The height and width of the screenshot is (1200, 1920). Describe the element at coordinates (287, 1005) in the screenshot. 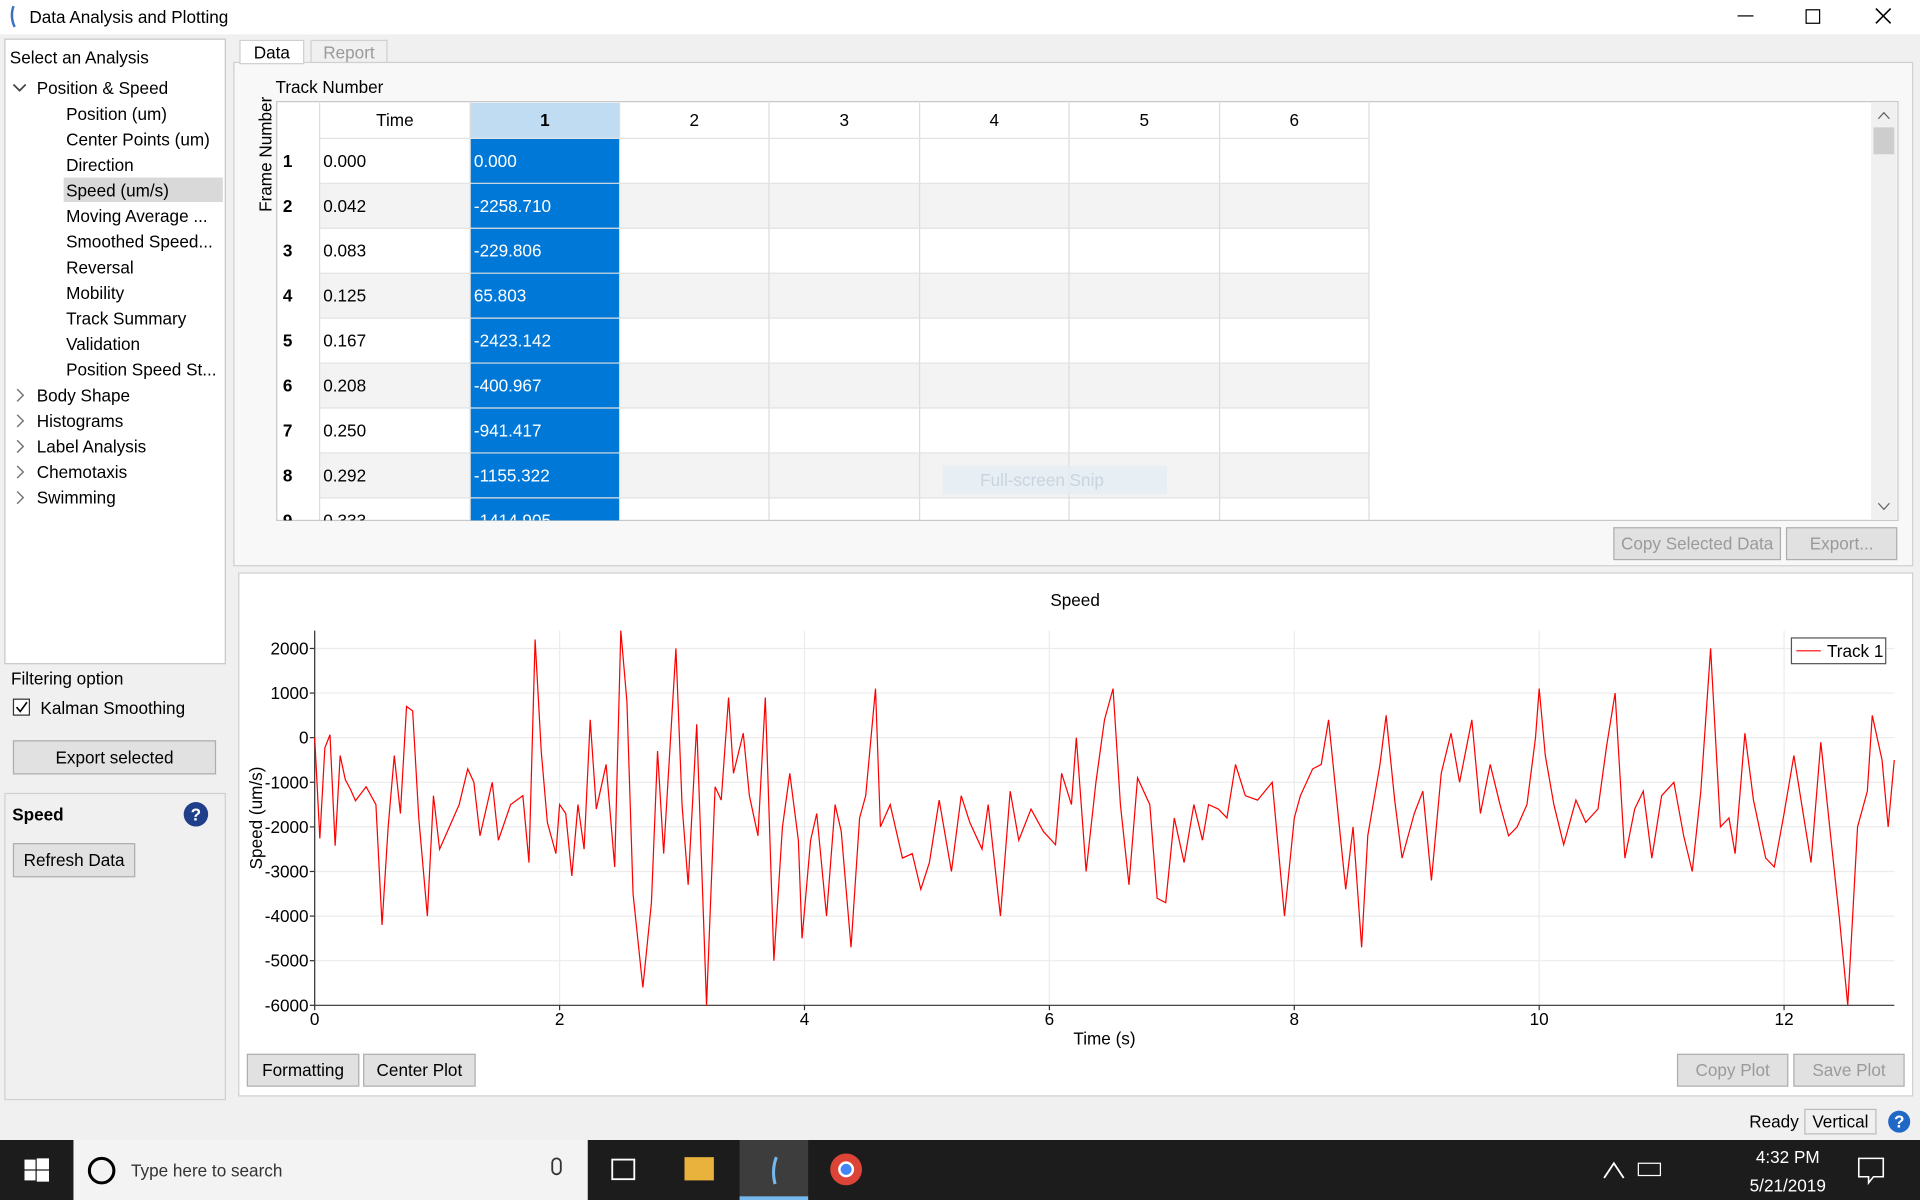

I see `y-tick-label: -6000` at that location.